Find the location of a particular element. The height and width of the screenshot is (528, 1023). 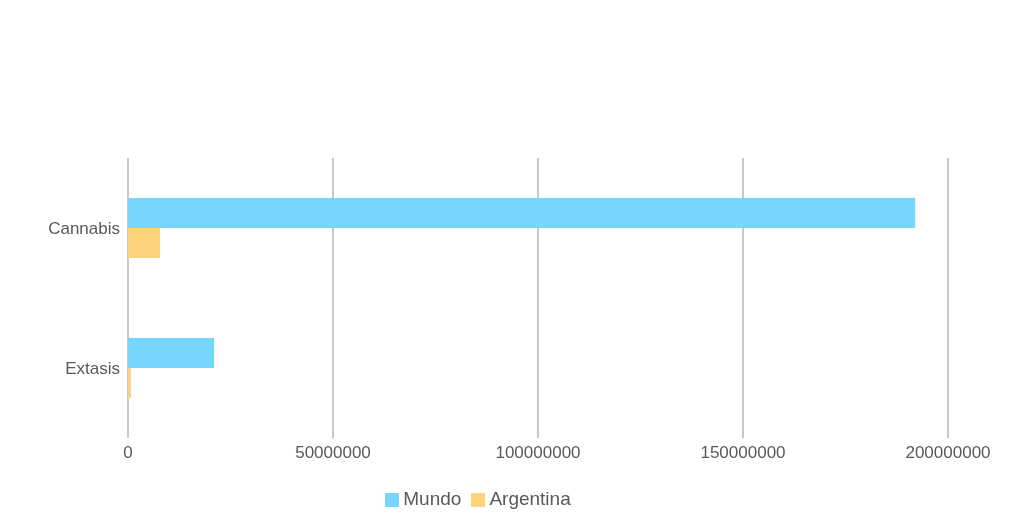

x-tick-label: 50000000 is located at coordinates (333, 453).